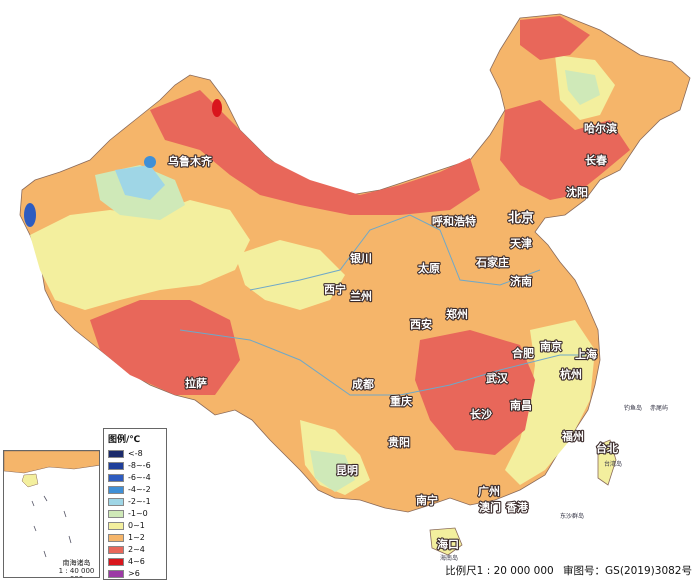  Describe the element at coordinates (523, 353) in the screenshot. I see `city-hefei: 合肥` at that location.